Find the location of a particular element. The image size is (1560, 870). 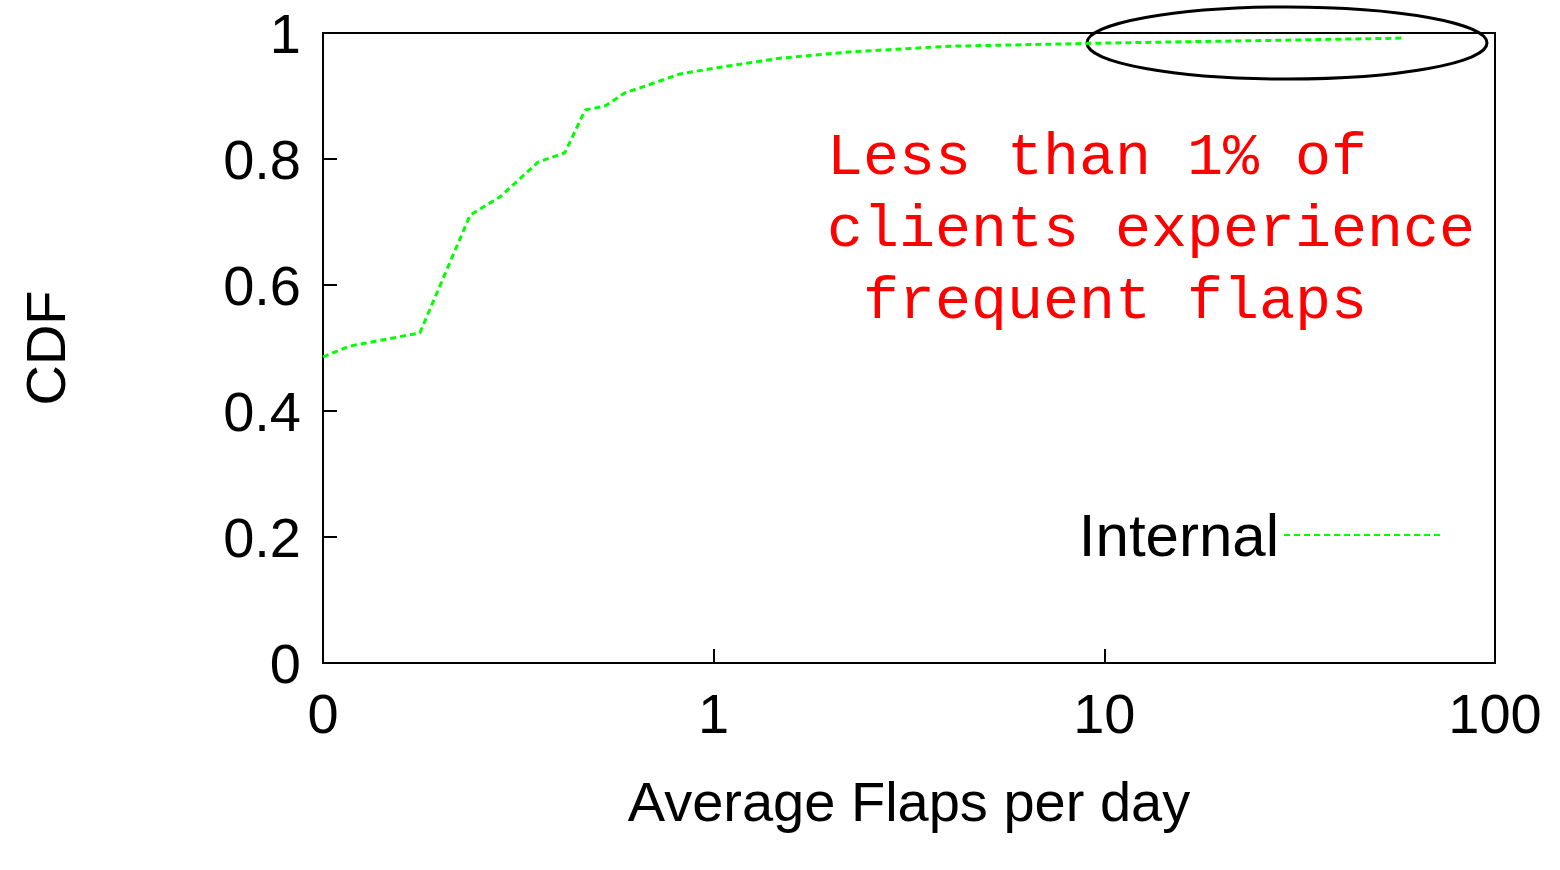

y-tick-label: 0.8 is located at coordinates (262, 159).